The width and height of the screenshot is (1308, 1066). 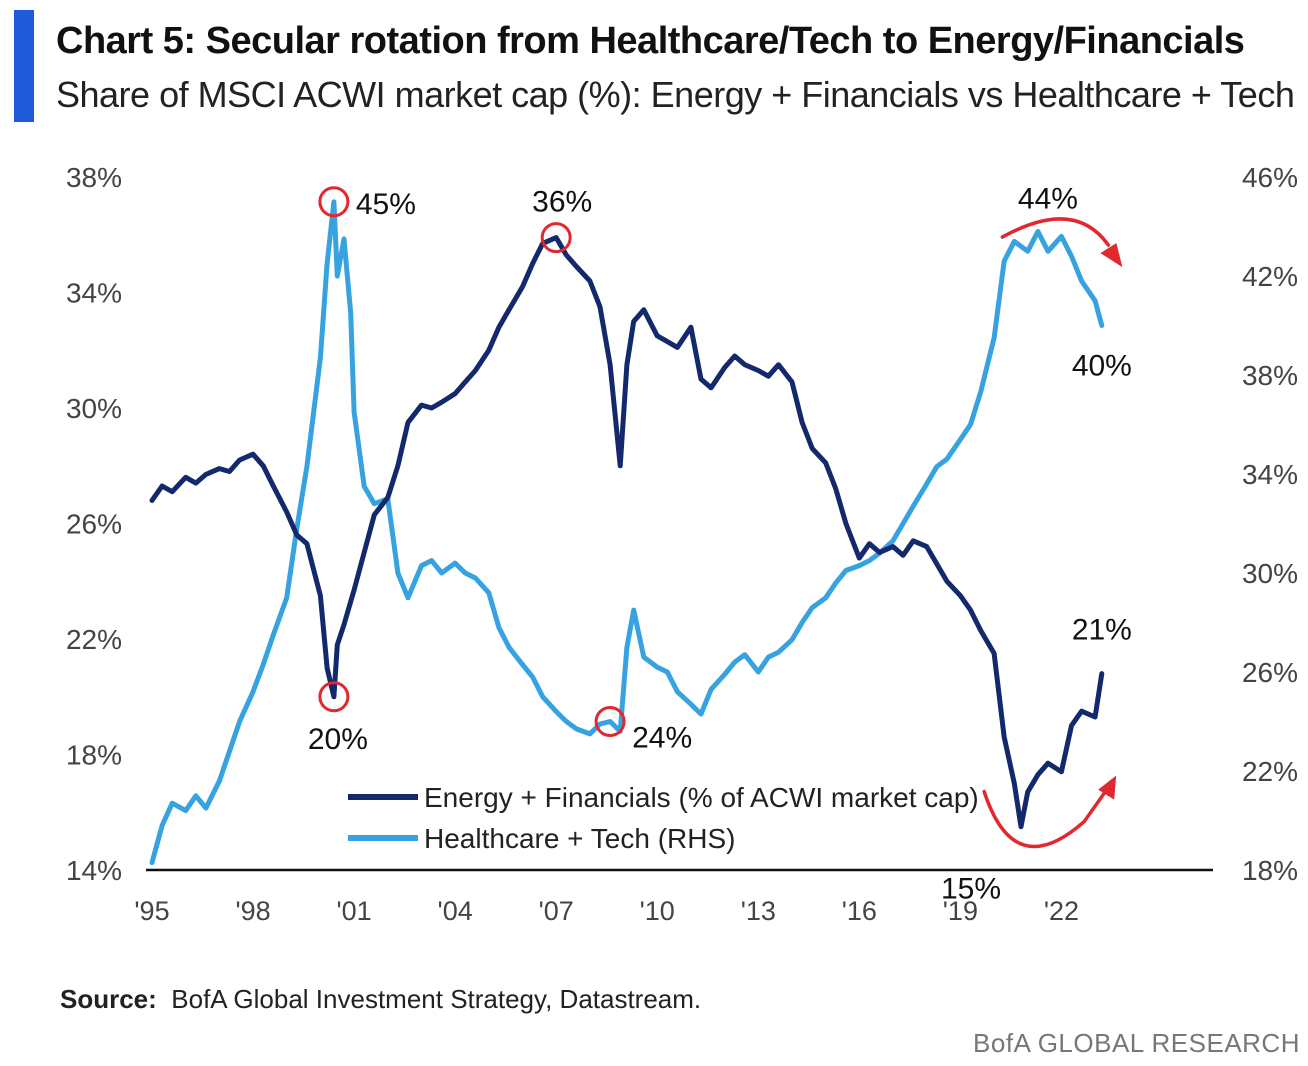 What do you see at coordinates (94, 870) in the screenshot?
I see `y-left-tick-label: 14%` at bounding box center [94, 870].